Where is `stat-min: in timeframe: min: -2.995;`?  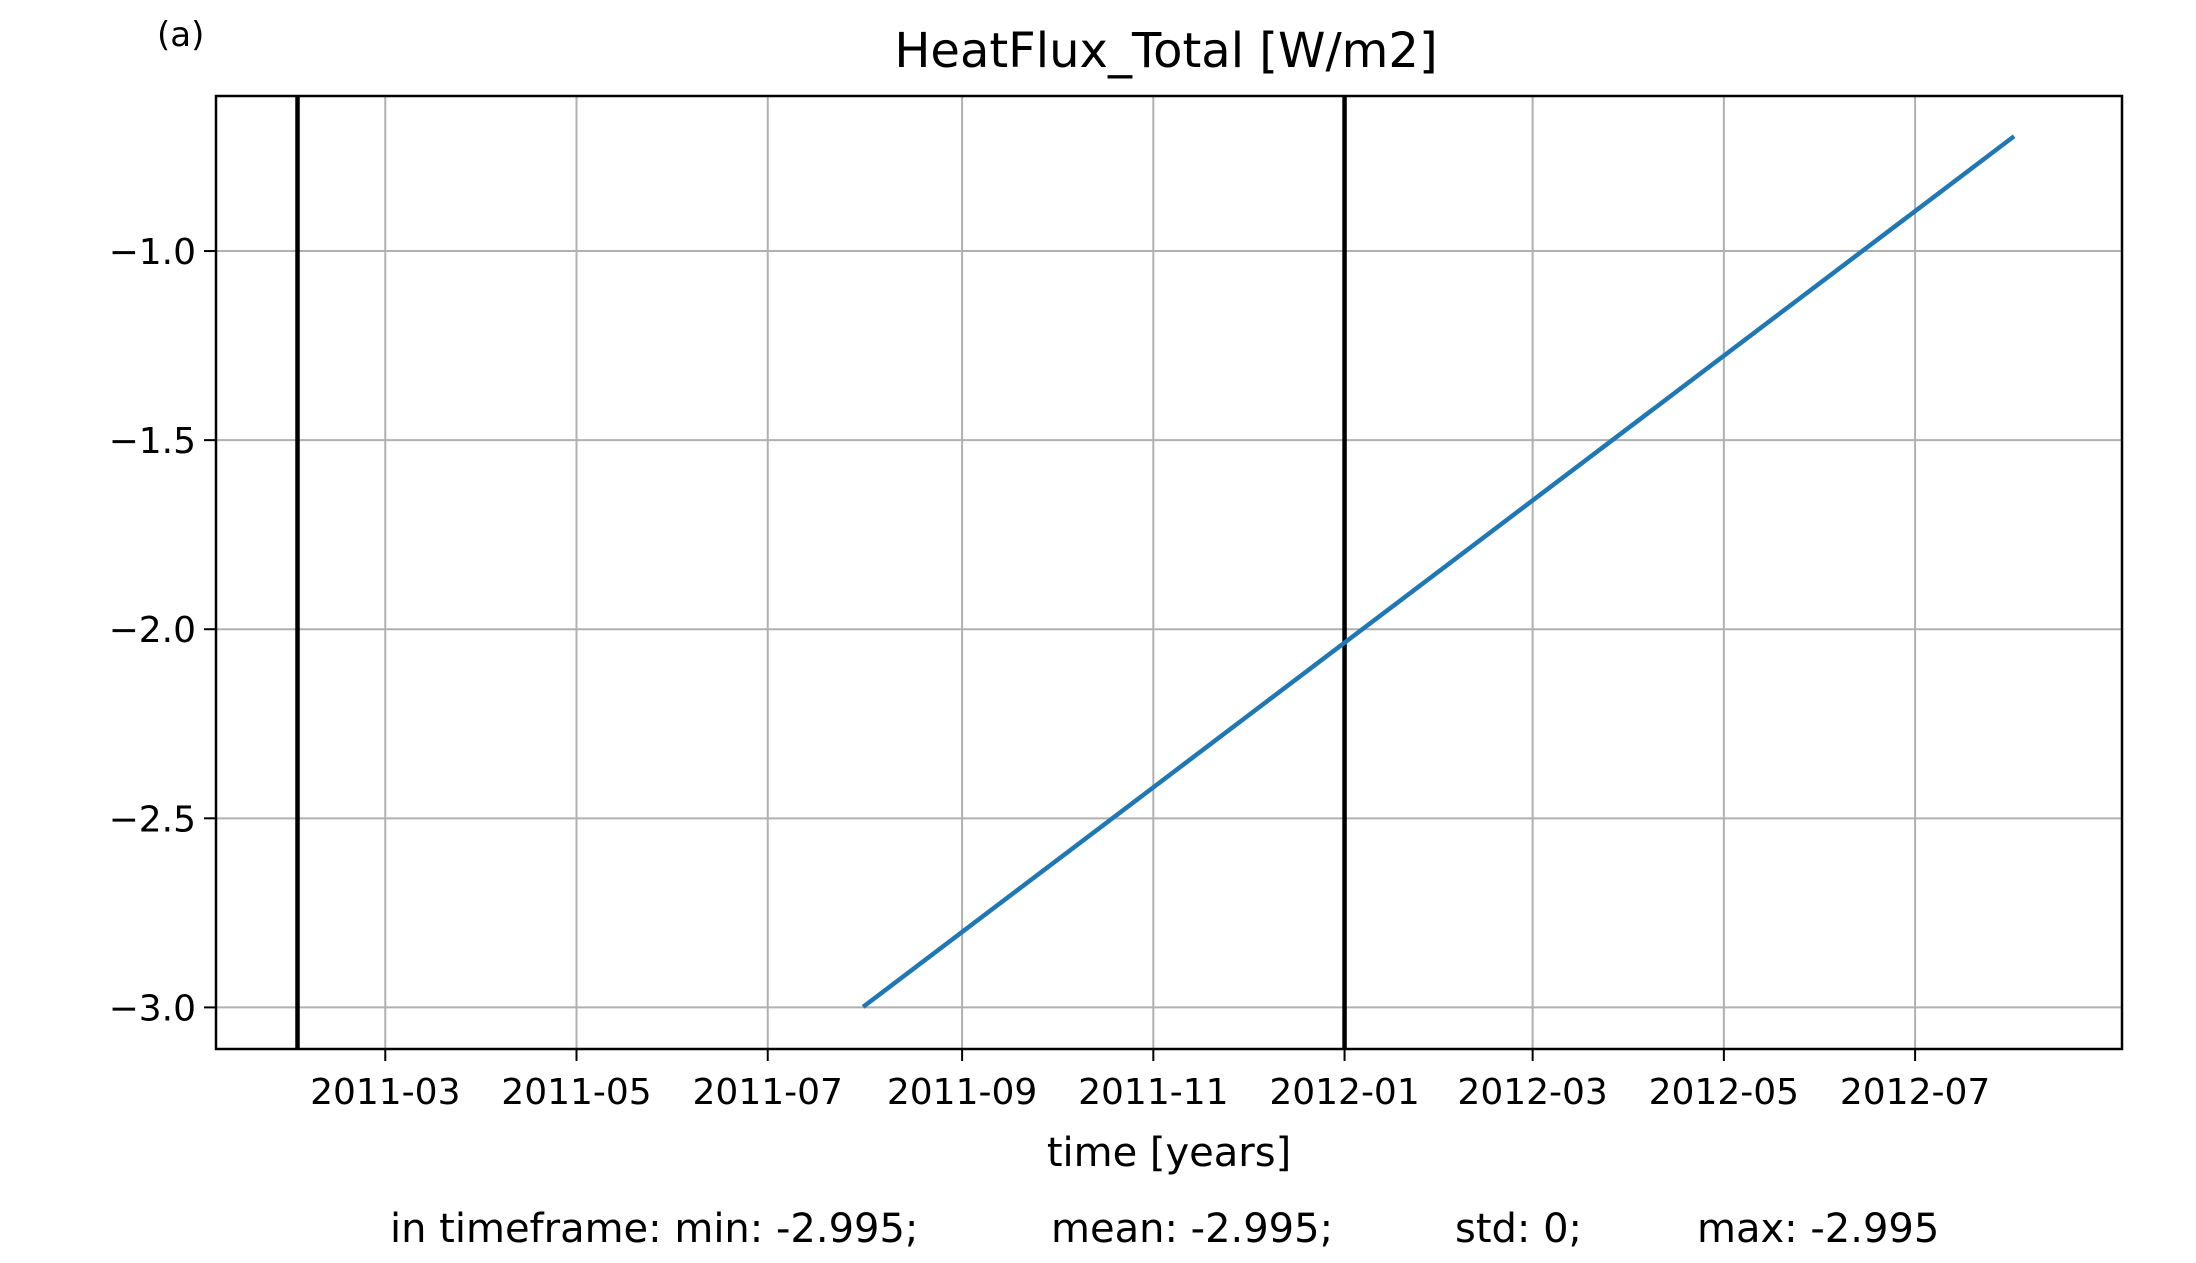 stat-min: in timeframe: min: -2.995; is located at coordinates (654, 1229).